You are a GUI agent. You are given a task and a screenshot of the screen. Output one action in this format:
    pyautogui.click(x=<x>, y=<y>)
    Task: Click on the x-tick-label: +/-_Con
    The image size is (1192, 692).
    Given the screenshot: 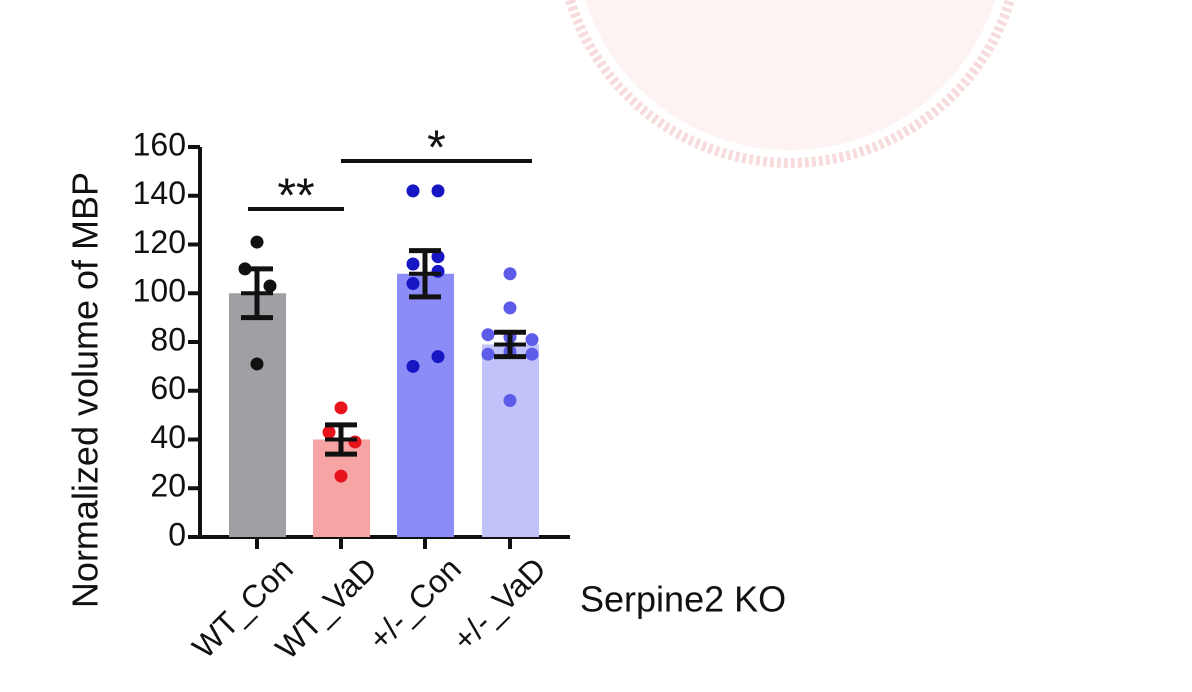 What is the action you would take?
    pyautogui.click(x=414, y=603)
    